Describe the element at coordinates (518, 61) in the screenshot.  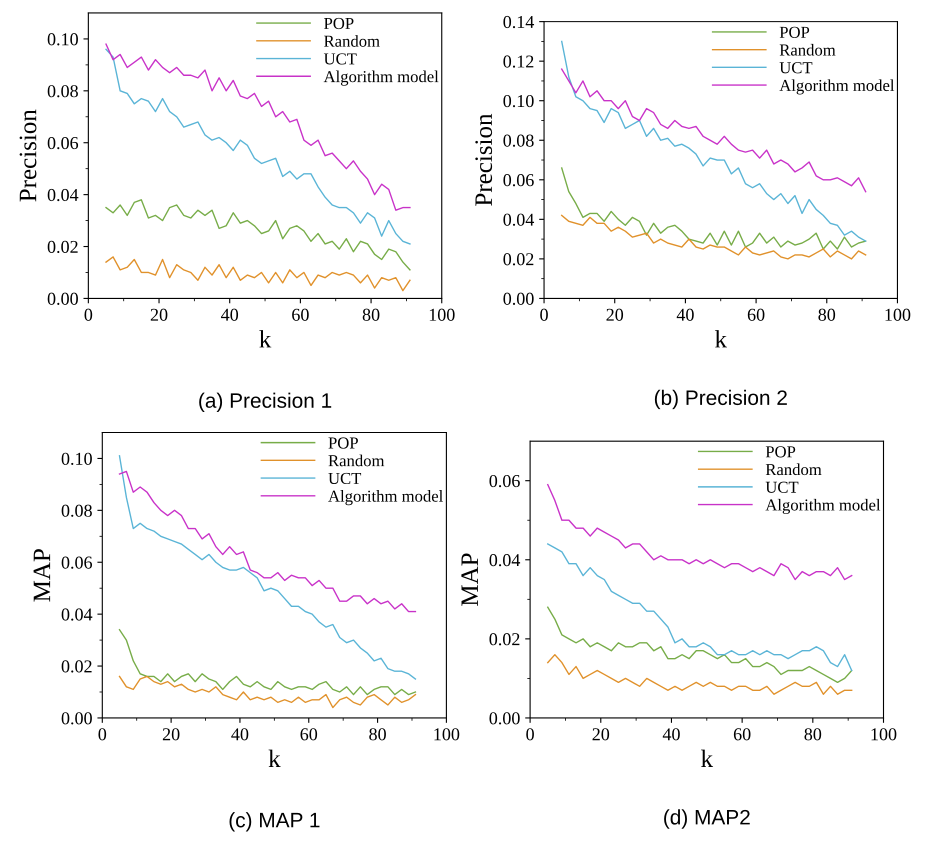
I see `y-tick-label: 0.12` at that location.